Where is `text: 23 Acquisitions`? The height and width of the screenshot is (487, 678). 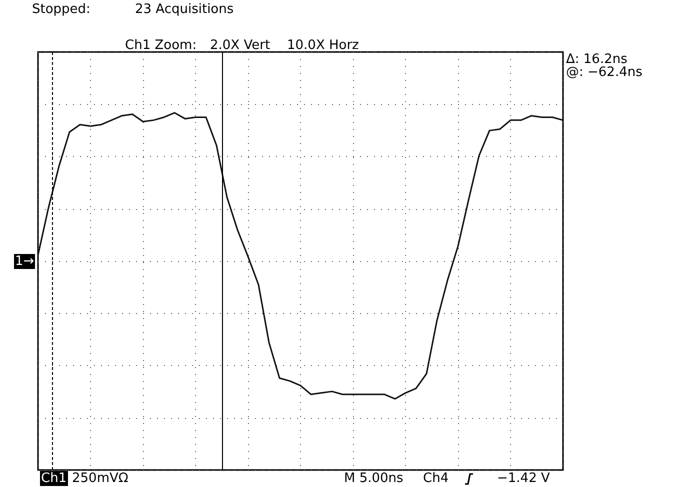
text: 23 Acquisitions is located at coordinates (184, 9).